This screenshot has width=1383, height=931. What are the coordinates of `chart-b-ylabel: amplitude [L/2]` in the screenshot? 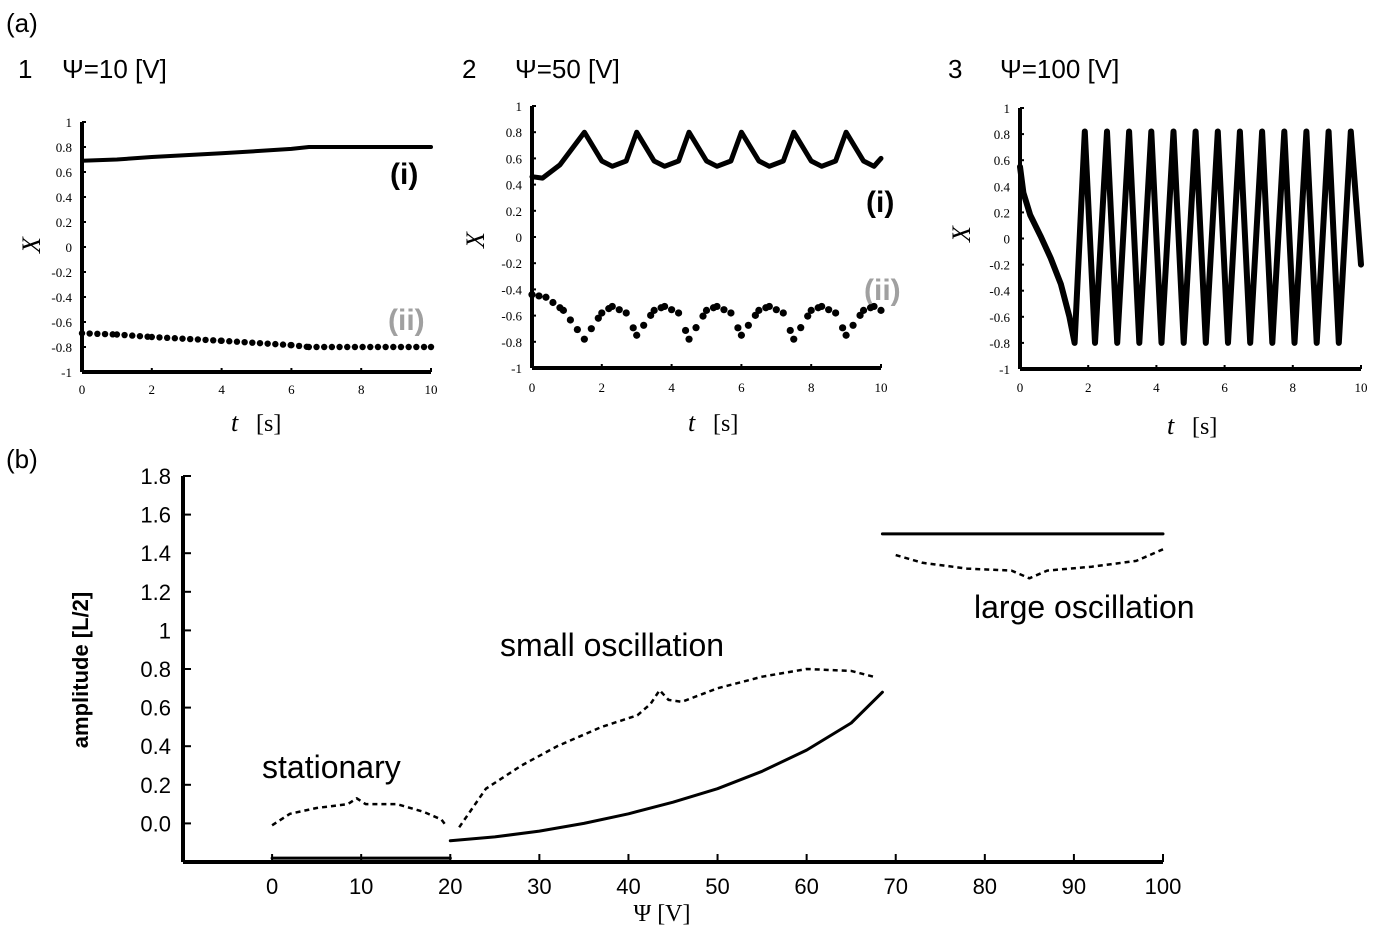 It's located at (80, 670).